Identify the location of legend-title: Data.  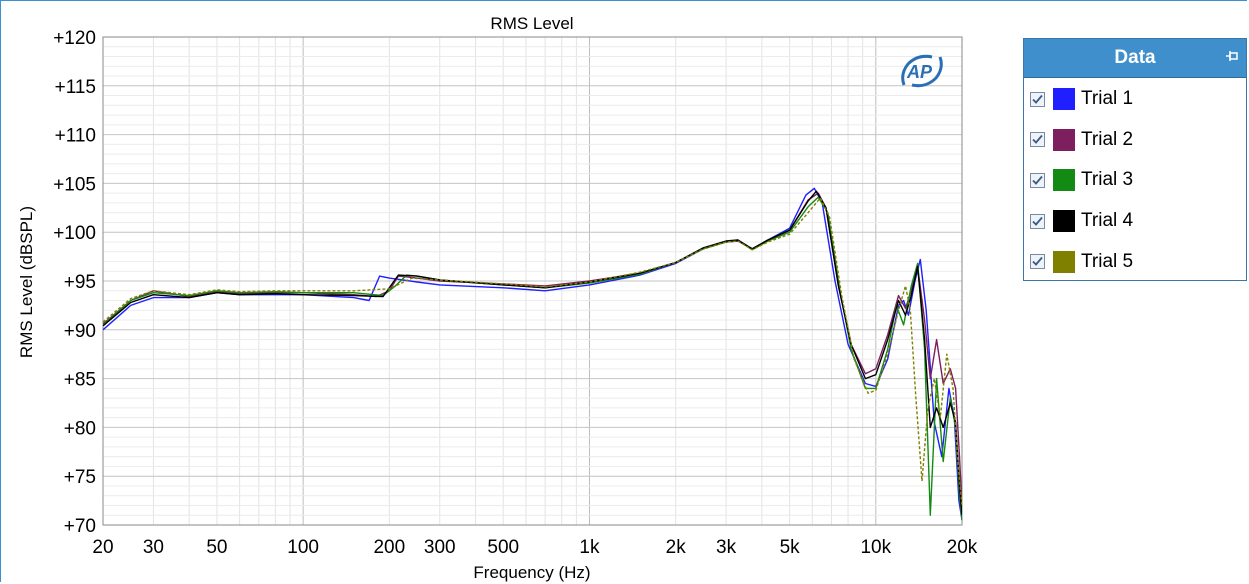
(1135, 57).